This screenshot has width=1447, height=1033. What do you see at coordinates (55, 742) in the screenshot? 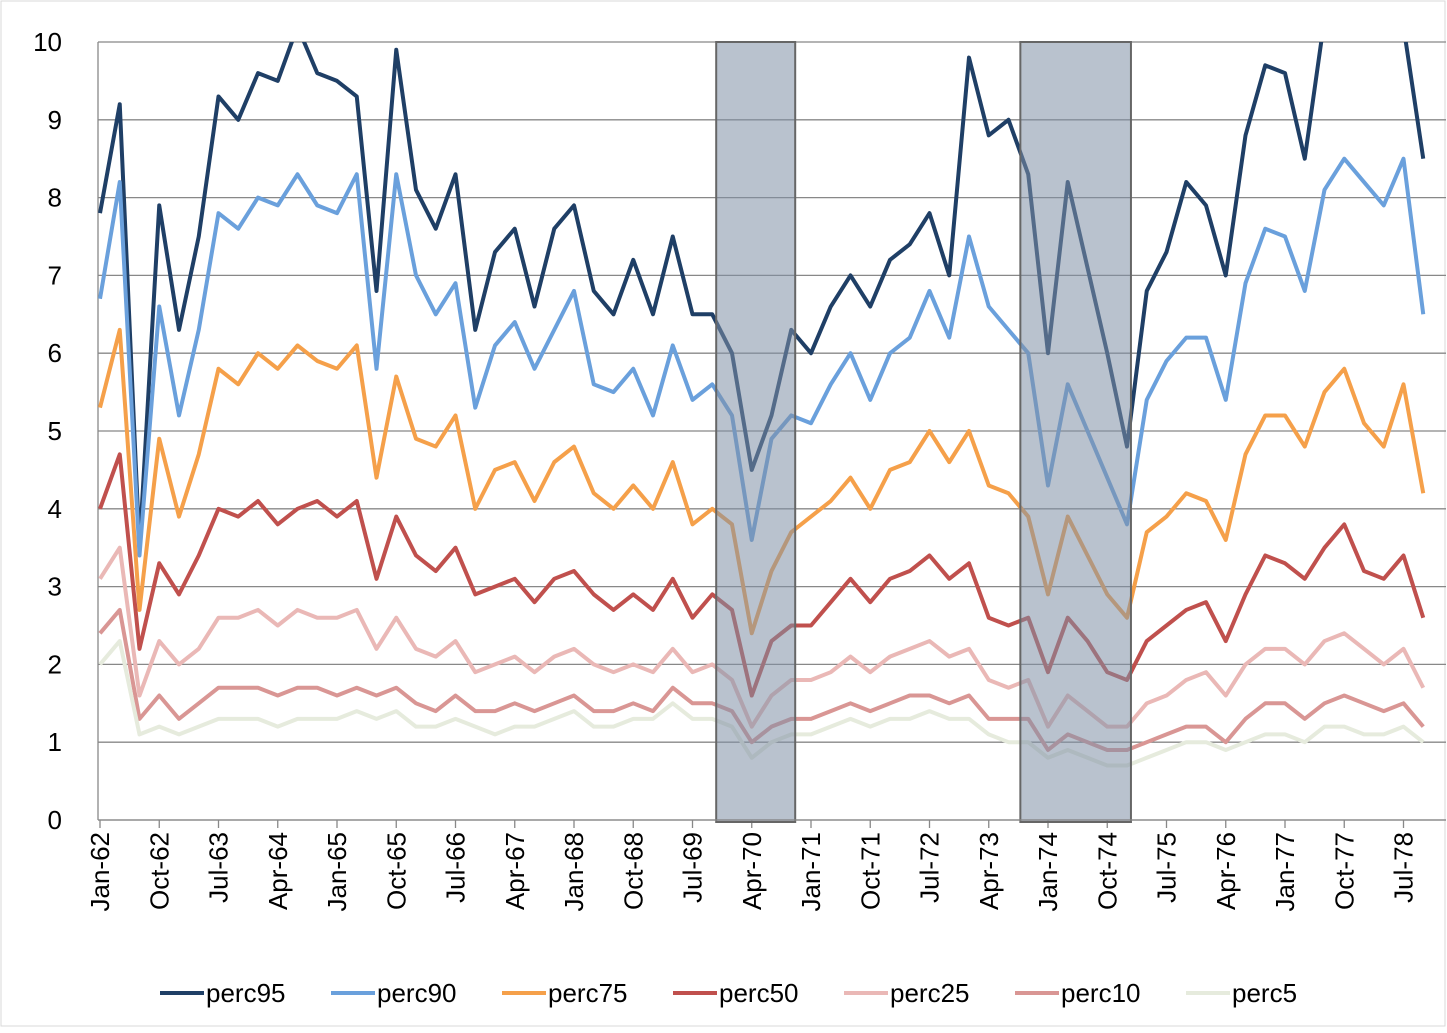
I see `y-tick-label: 1` at bounding box center [55, 742].